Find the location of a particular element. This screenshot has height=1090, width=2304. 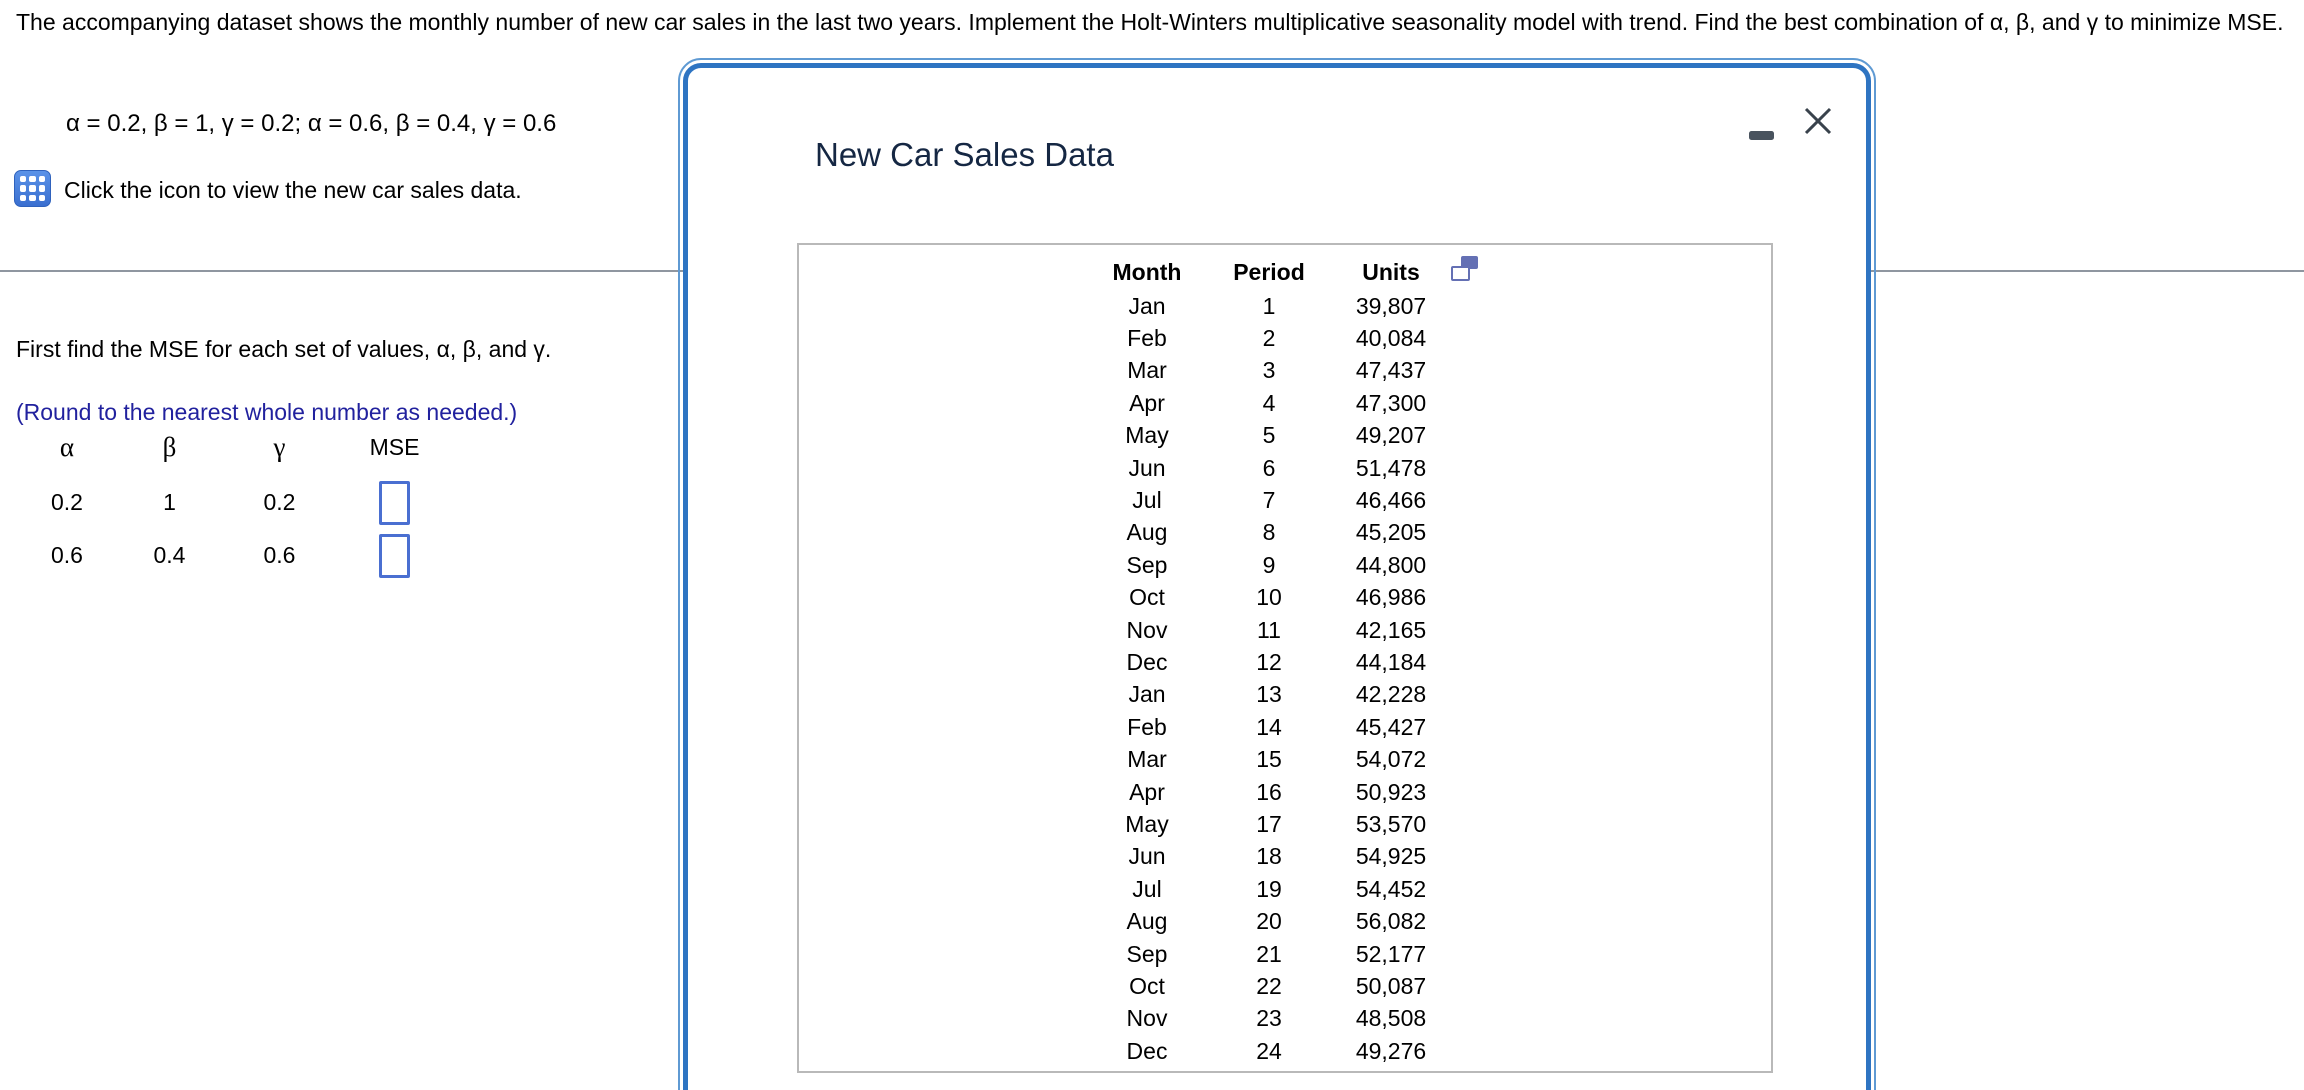

sales-row: Aug 20 56,082 is located at coordinates (1269, 921).